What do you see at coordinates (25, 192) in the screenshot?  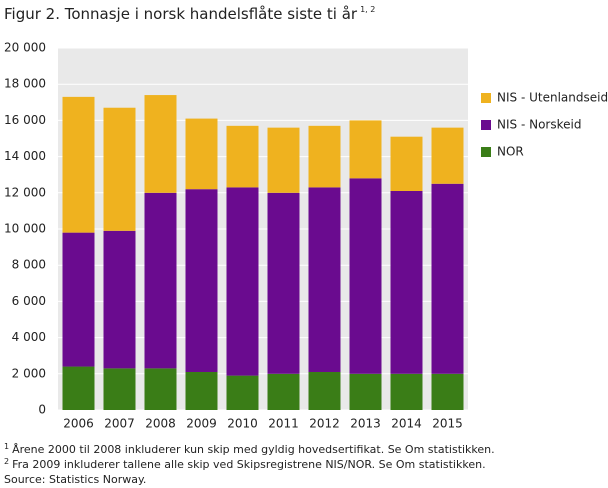 I see `y-tick-label: 12 000` at bounding box center [25, 192].